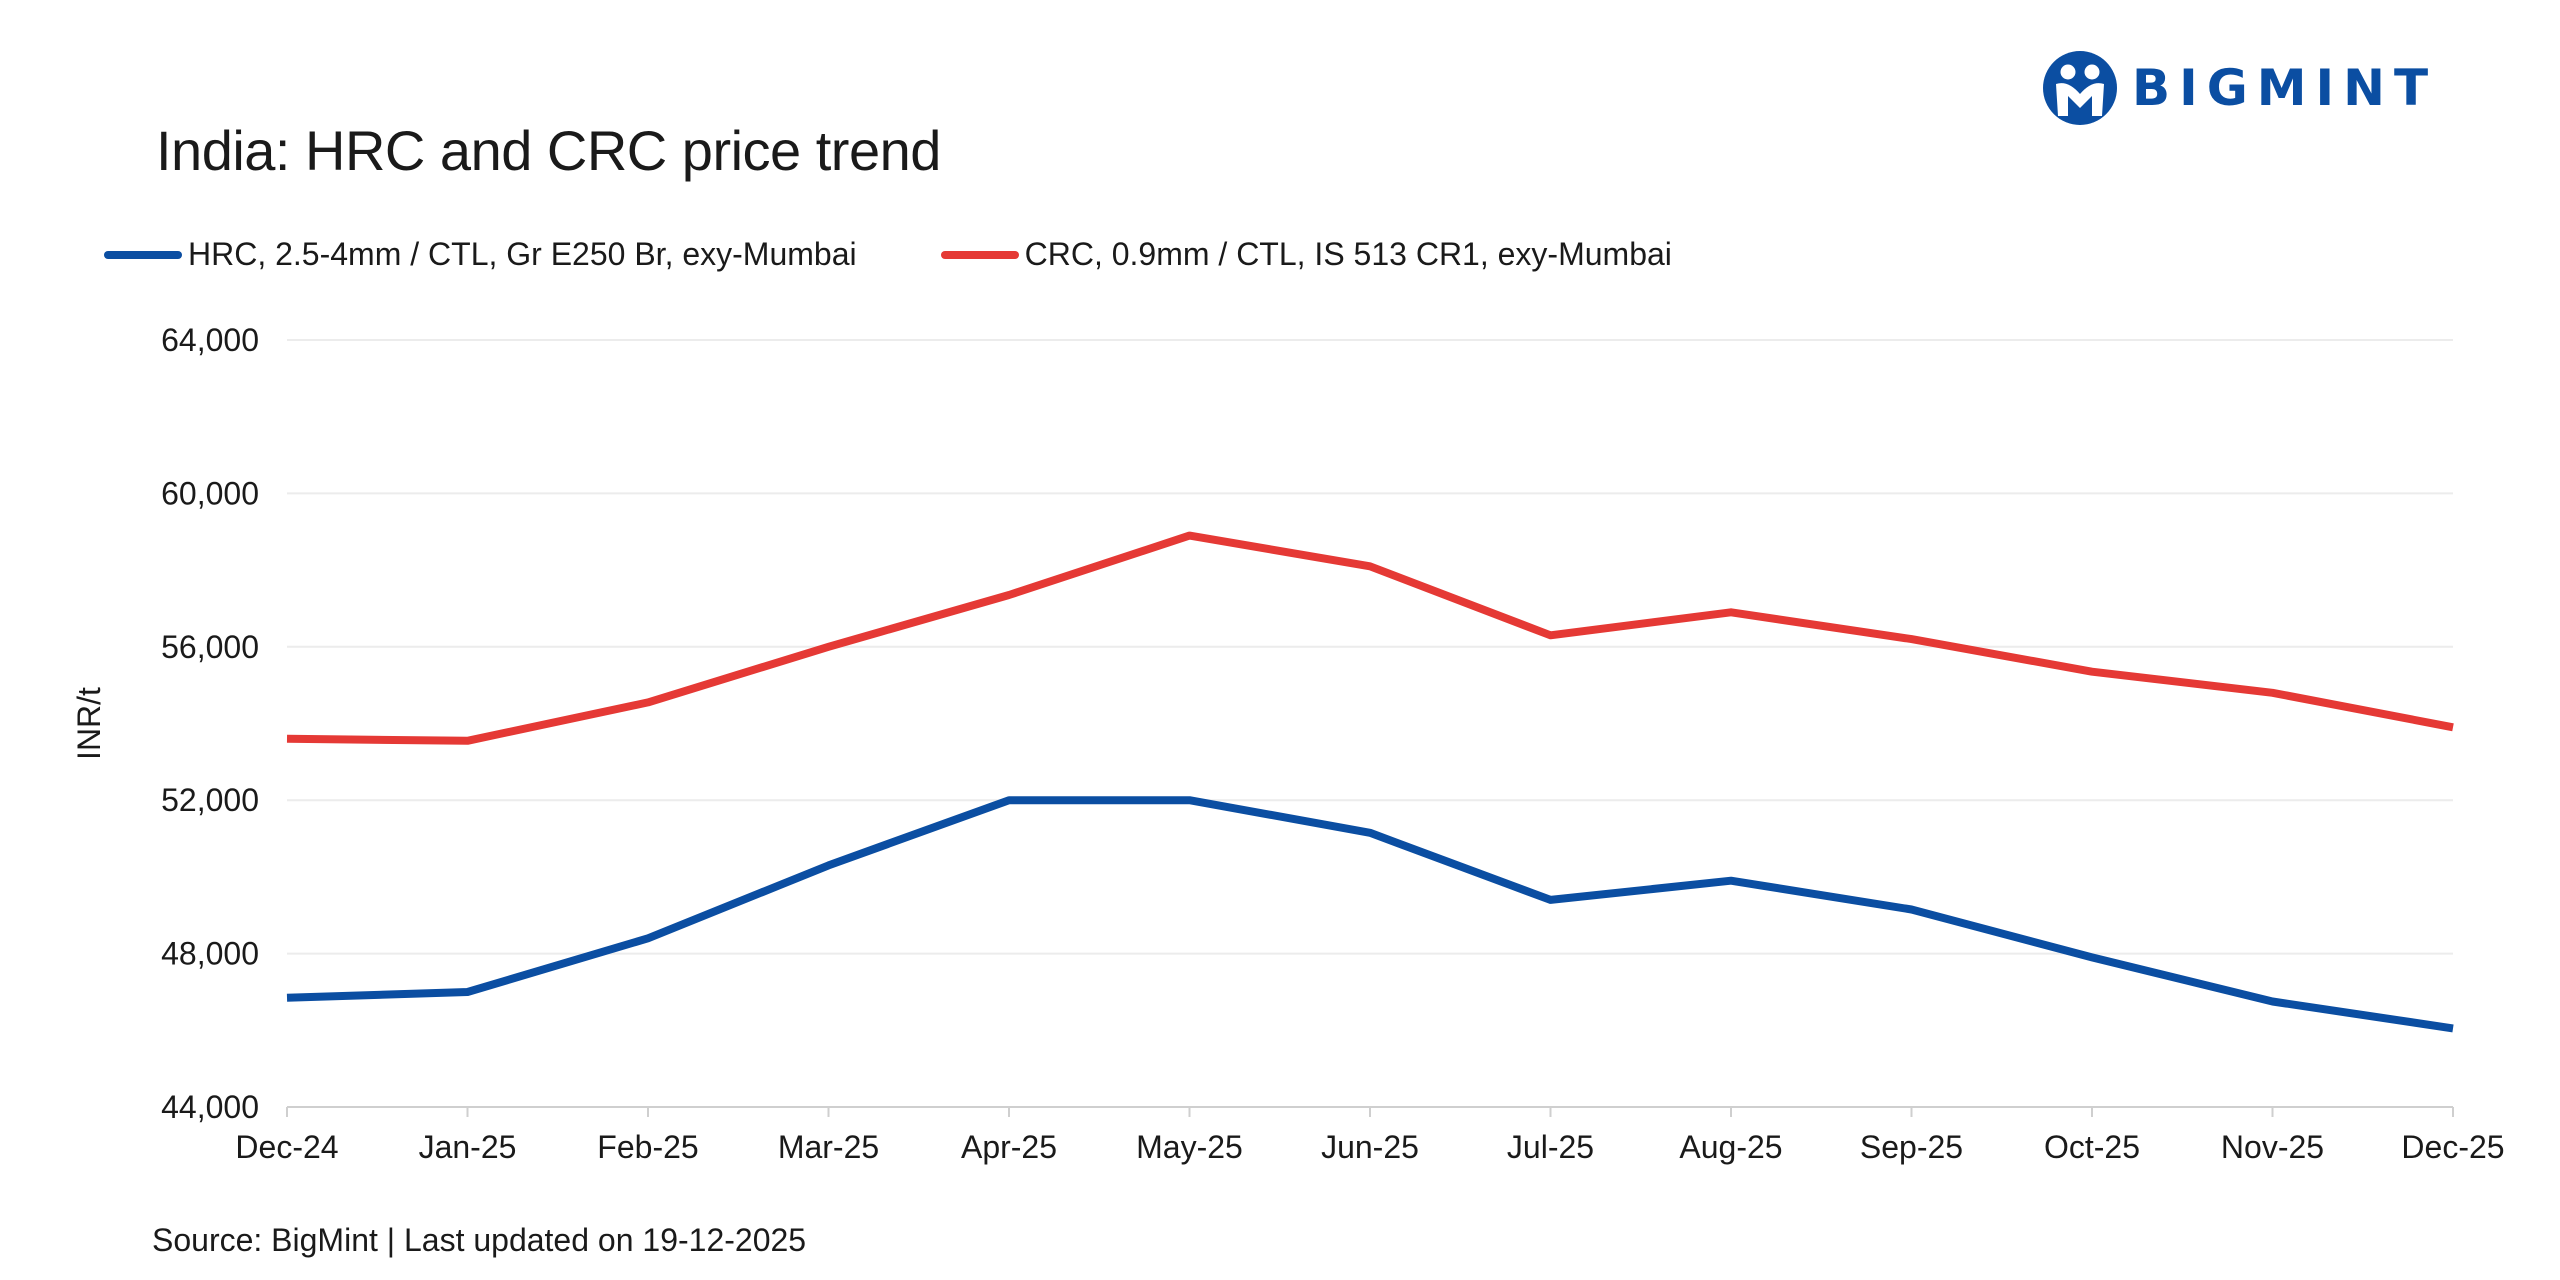  What do you see at coordinates (2080, 88) in the screenshot?
I see `bigmint-logo-icon` at bounding box center [2080, 88].